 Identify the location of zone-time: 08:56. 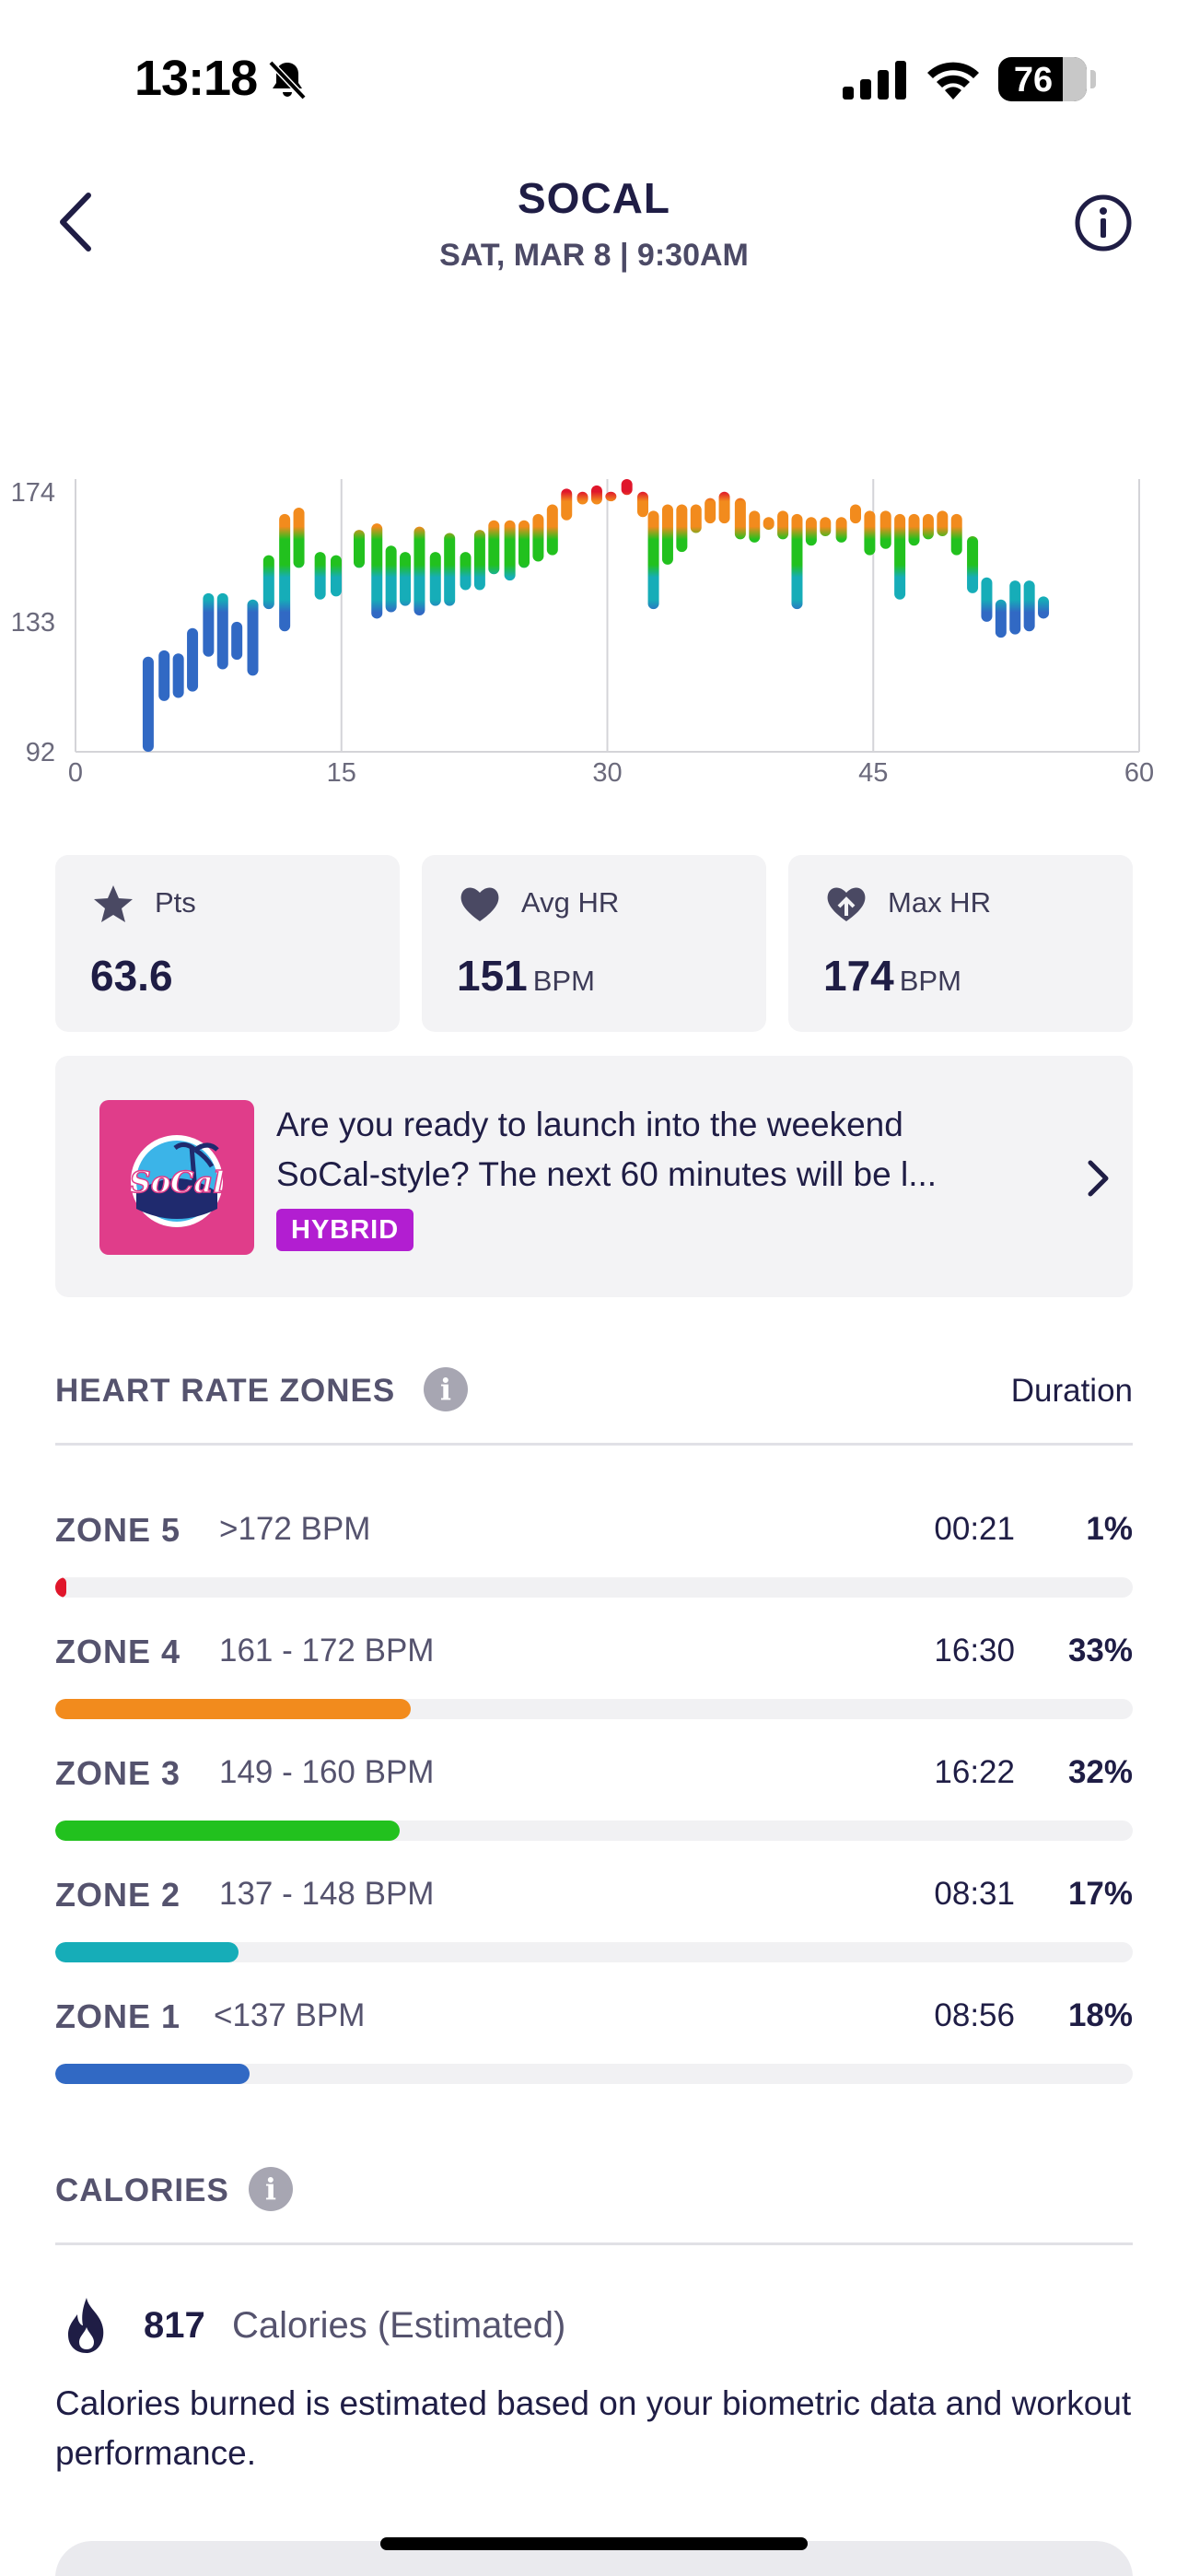
(974, 2015).